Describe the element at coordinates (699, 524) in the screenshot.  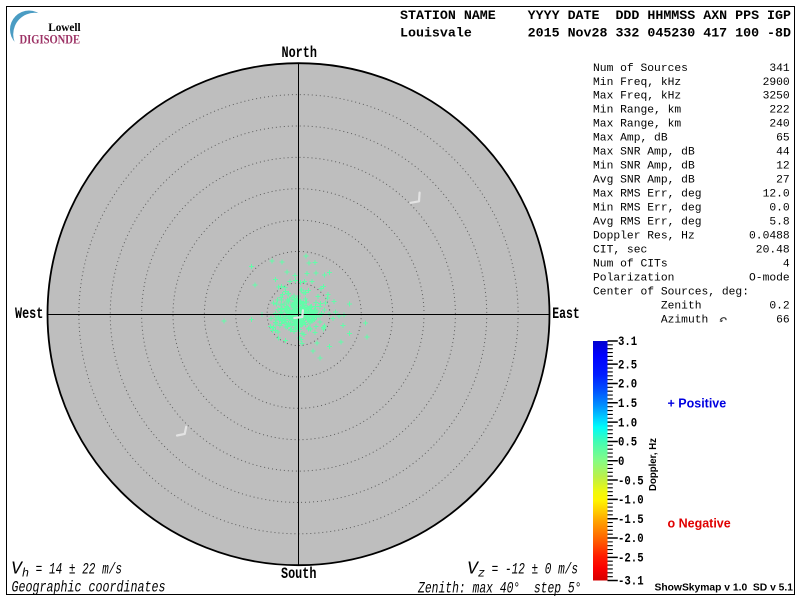
I see `svg-text: o Negative` at that location.